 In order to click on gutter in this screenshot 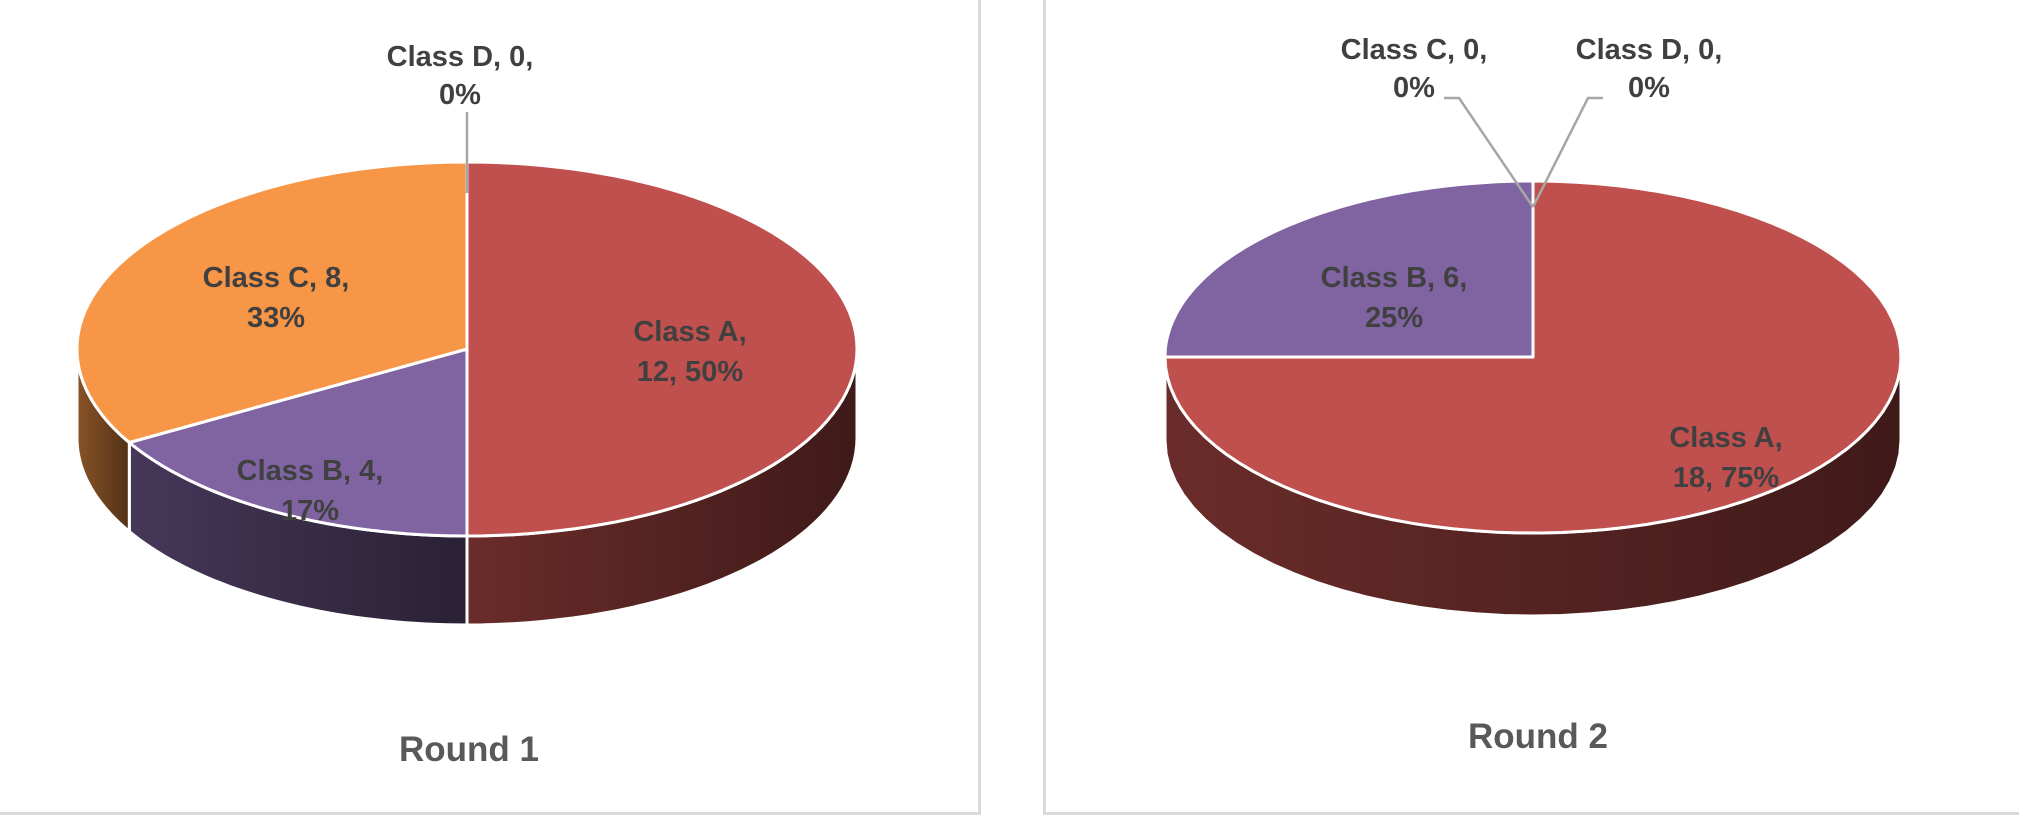, I will do `click(1012, 409)`.